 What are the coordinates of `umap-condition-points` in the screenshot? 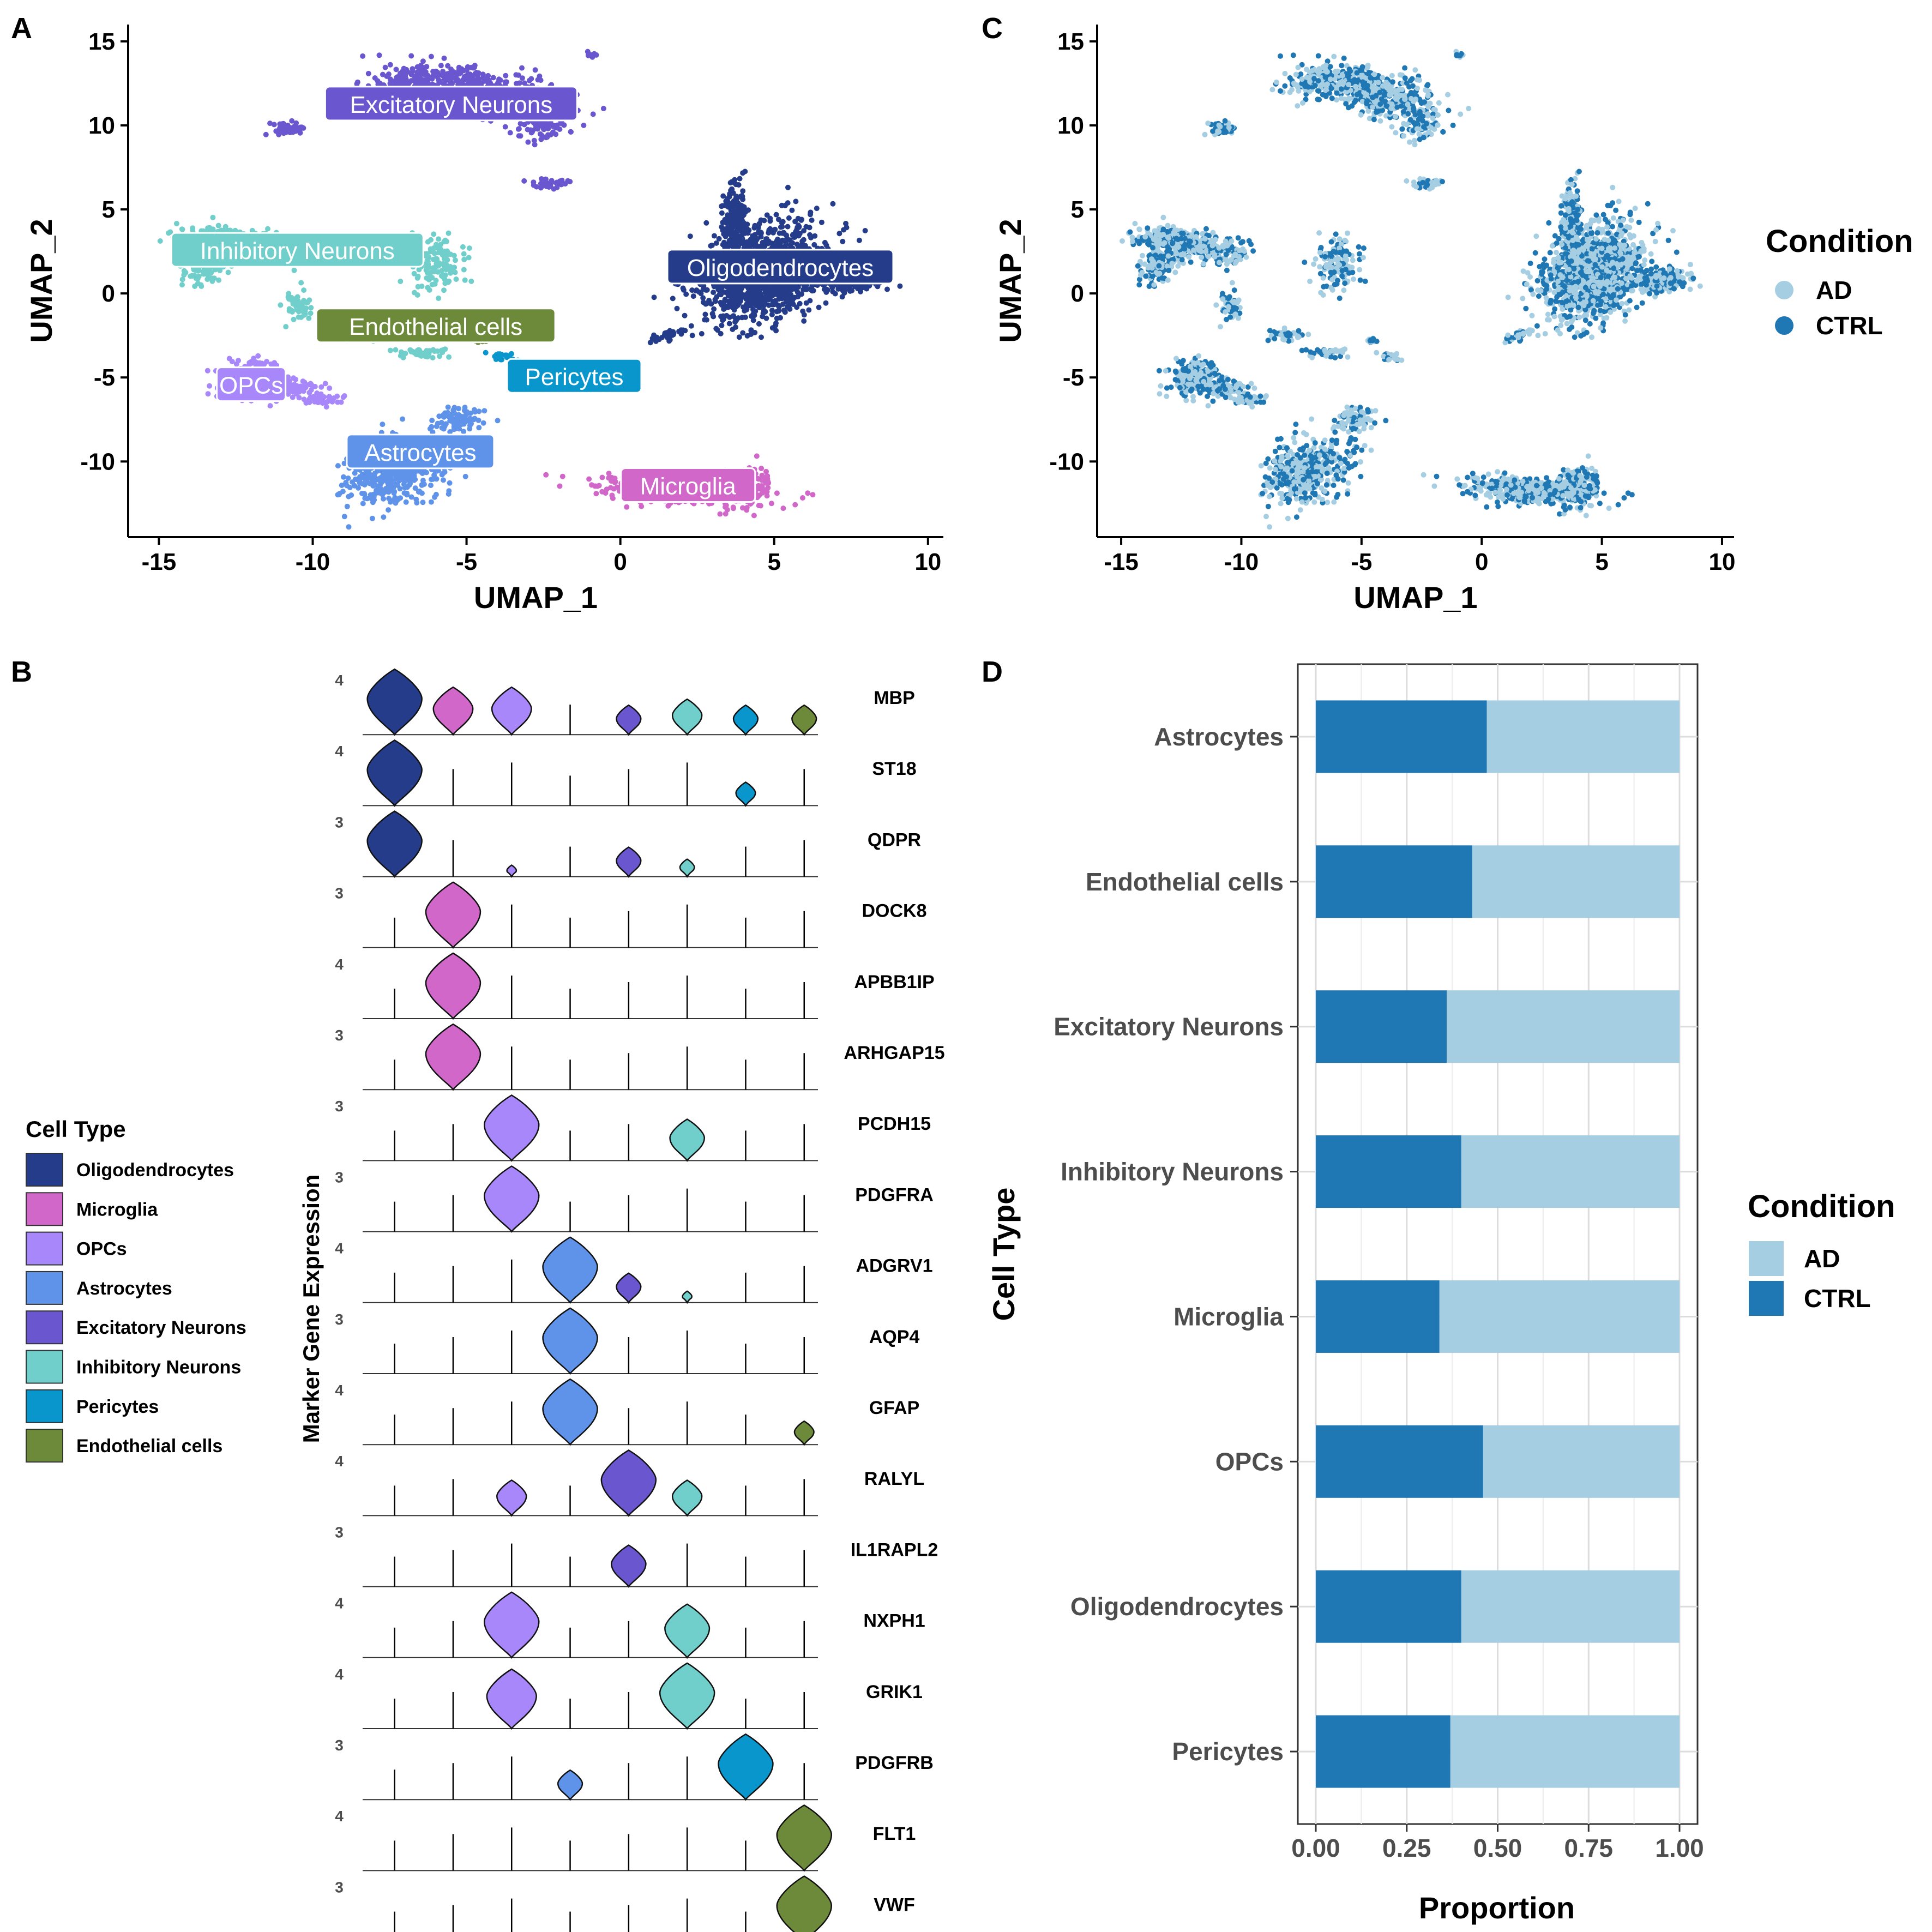 It's located at (1411, 289).